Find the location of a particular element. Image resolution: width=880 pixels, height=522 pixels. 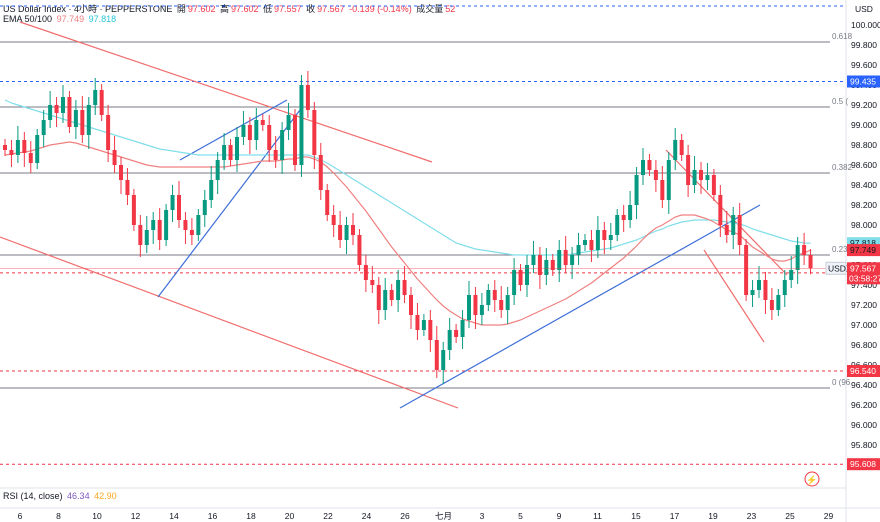

x-tick-label: 18 is located at coordinates (251, 516).